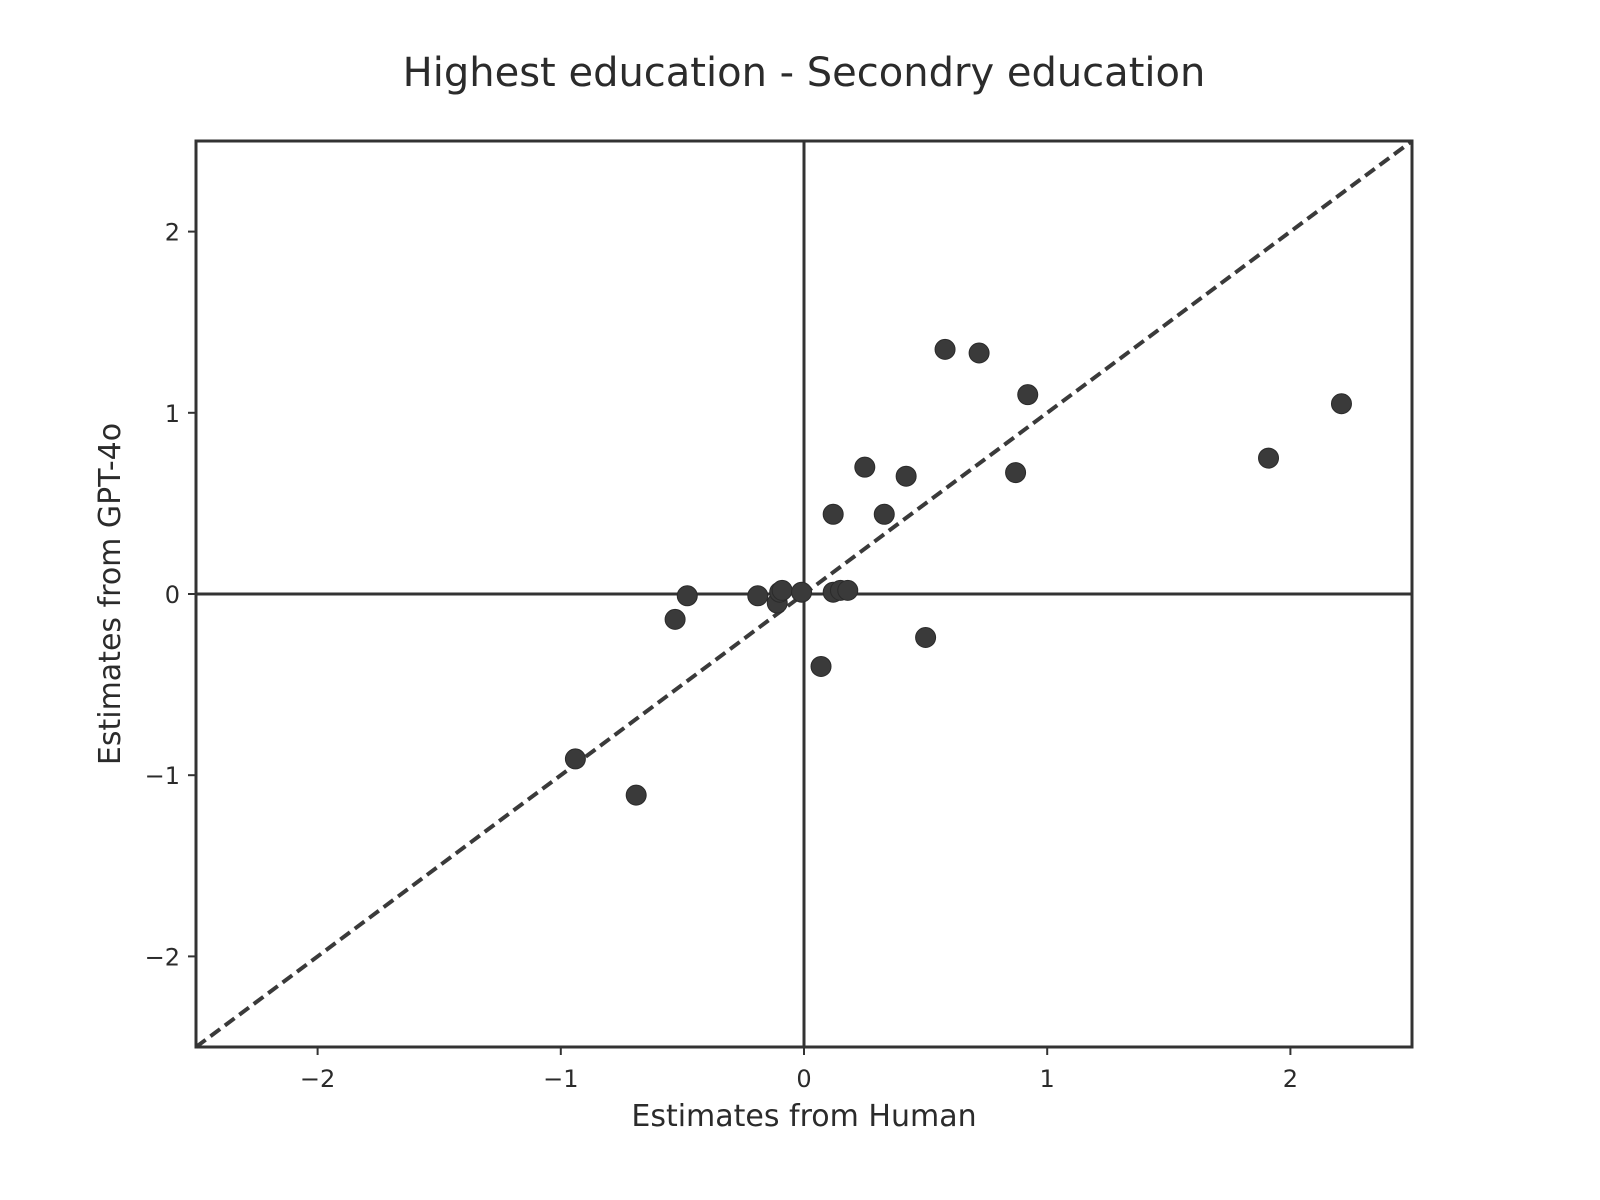  I want to click on y-tick-label: 0, so click(172, 595).